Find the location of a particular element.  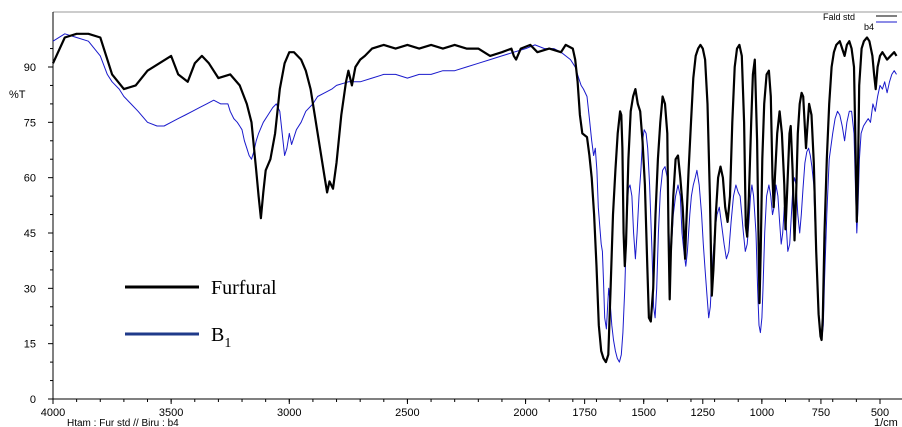

footer-caption: Htam : Fur std // Biru : b4 is located at coordinates (123, 422).